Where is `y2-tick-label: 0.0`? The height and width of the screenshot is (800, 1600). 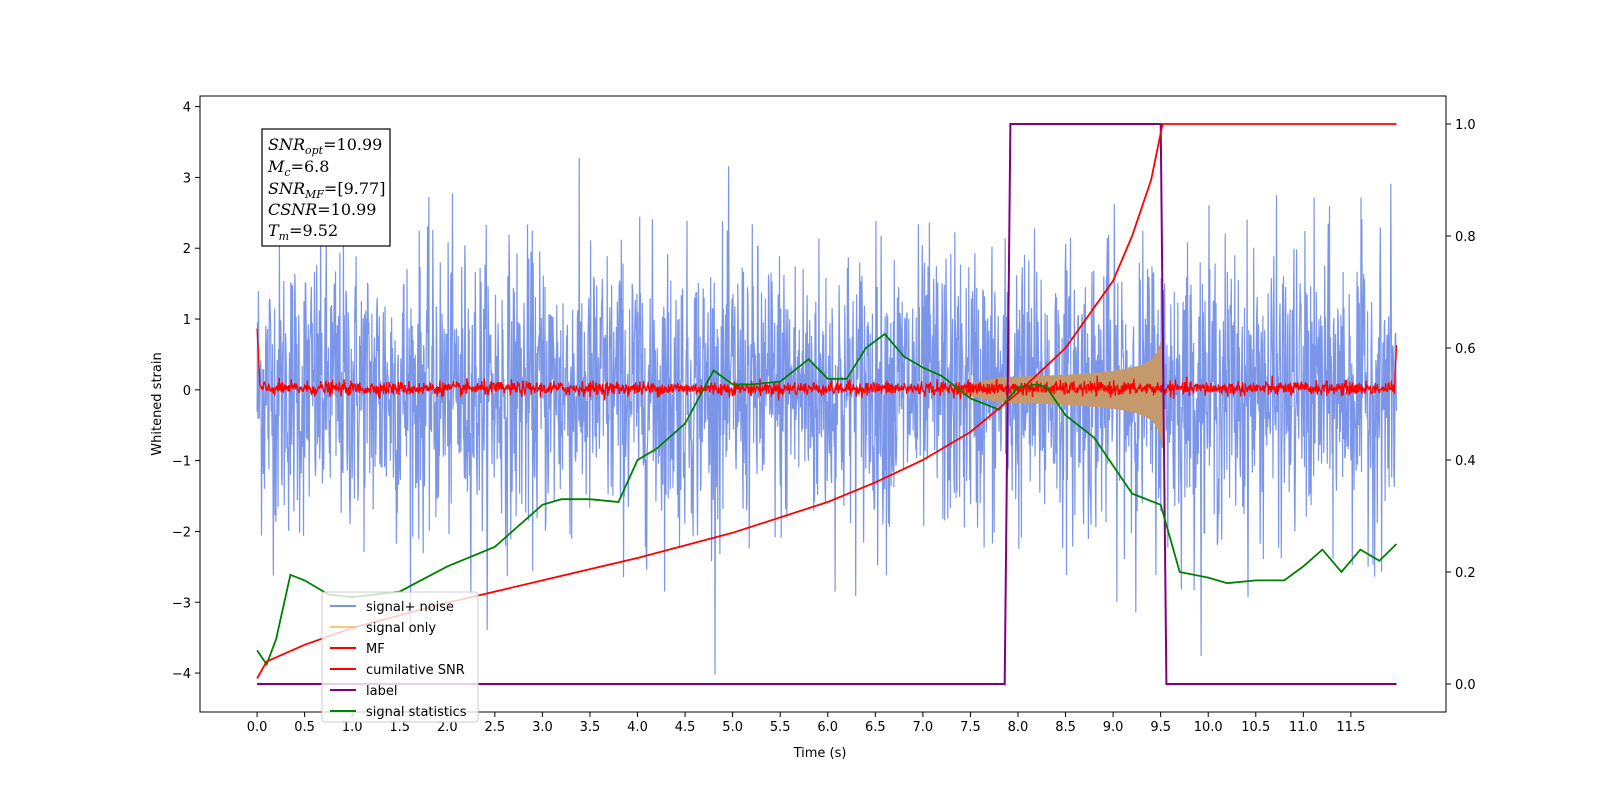 y2-tick-label: 0.0 is located at coordinates (1465, 685).